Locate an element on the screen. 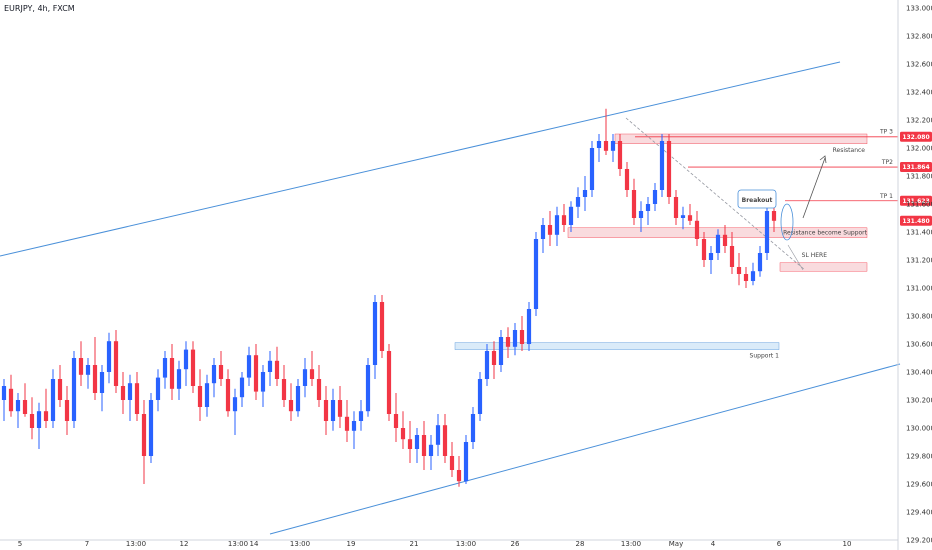 Image resolution: width=932 pixels, height=550 pixels. support-label: Support 1 is located at coordinates (765, 356).